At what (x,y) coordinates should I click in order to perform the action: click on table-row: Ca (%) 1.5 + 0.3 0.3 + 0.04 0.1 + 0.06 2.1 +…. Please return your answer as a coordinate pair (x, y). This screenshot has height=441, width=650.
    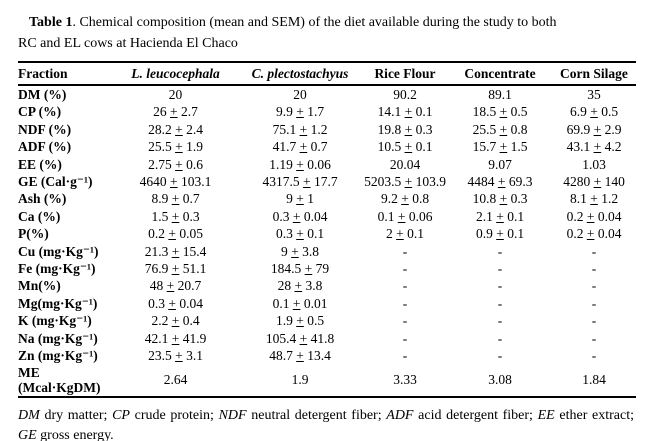
    Looking at the image, I should click on (327, 216).